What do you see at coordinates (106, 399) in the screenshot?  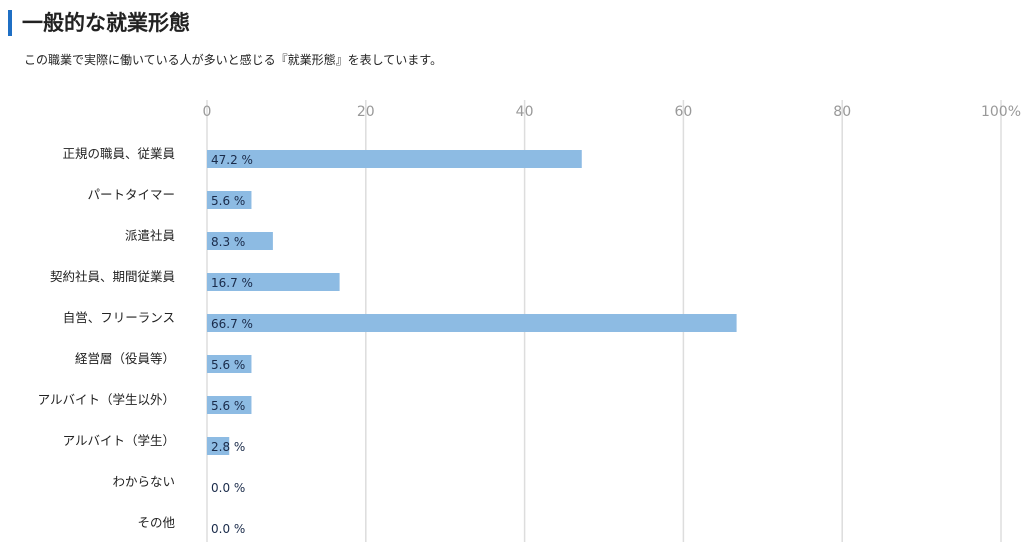 I see `category-label: アルバイト（学生以外）` at bounding box center [106, 399].